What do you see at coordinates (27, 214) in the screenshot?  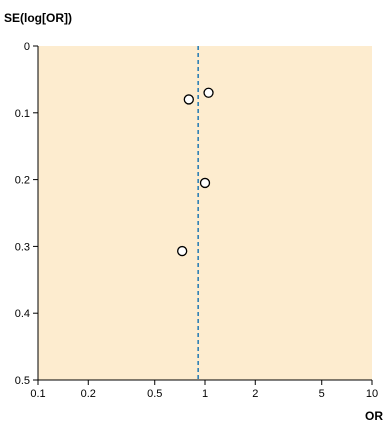 I see `y-axis: 0 0.1 0.2 0.3 0.4 0.5` at bounding box center [27, 214].